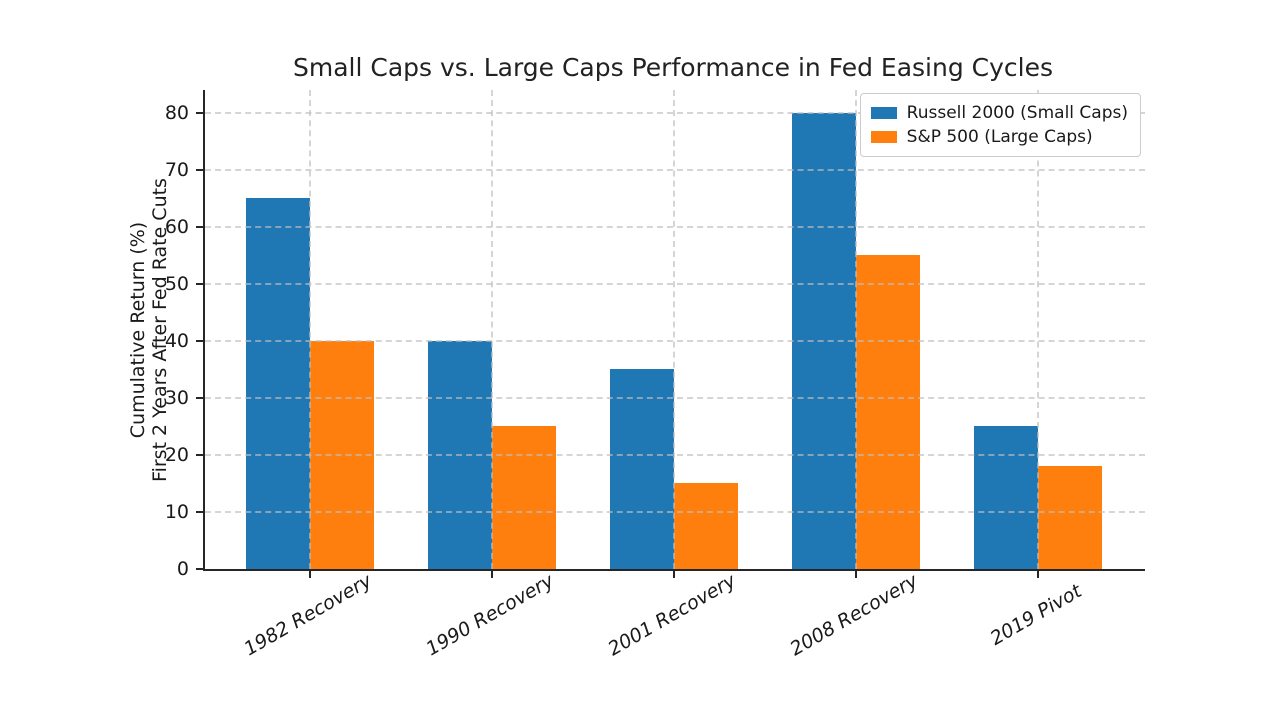 This screenshot has width=1280, height=720. Describe the element at coordinates (888, 412) in the screenshot. I see `bar-s&p-2008-recovery` at that location.